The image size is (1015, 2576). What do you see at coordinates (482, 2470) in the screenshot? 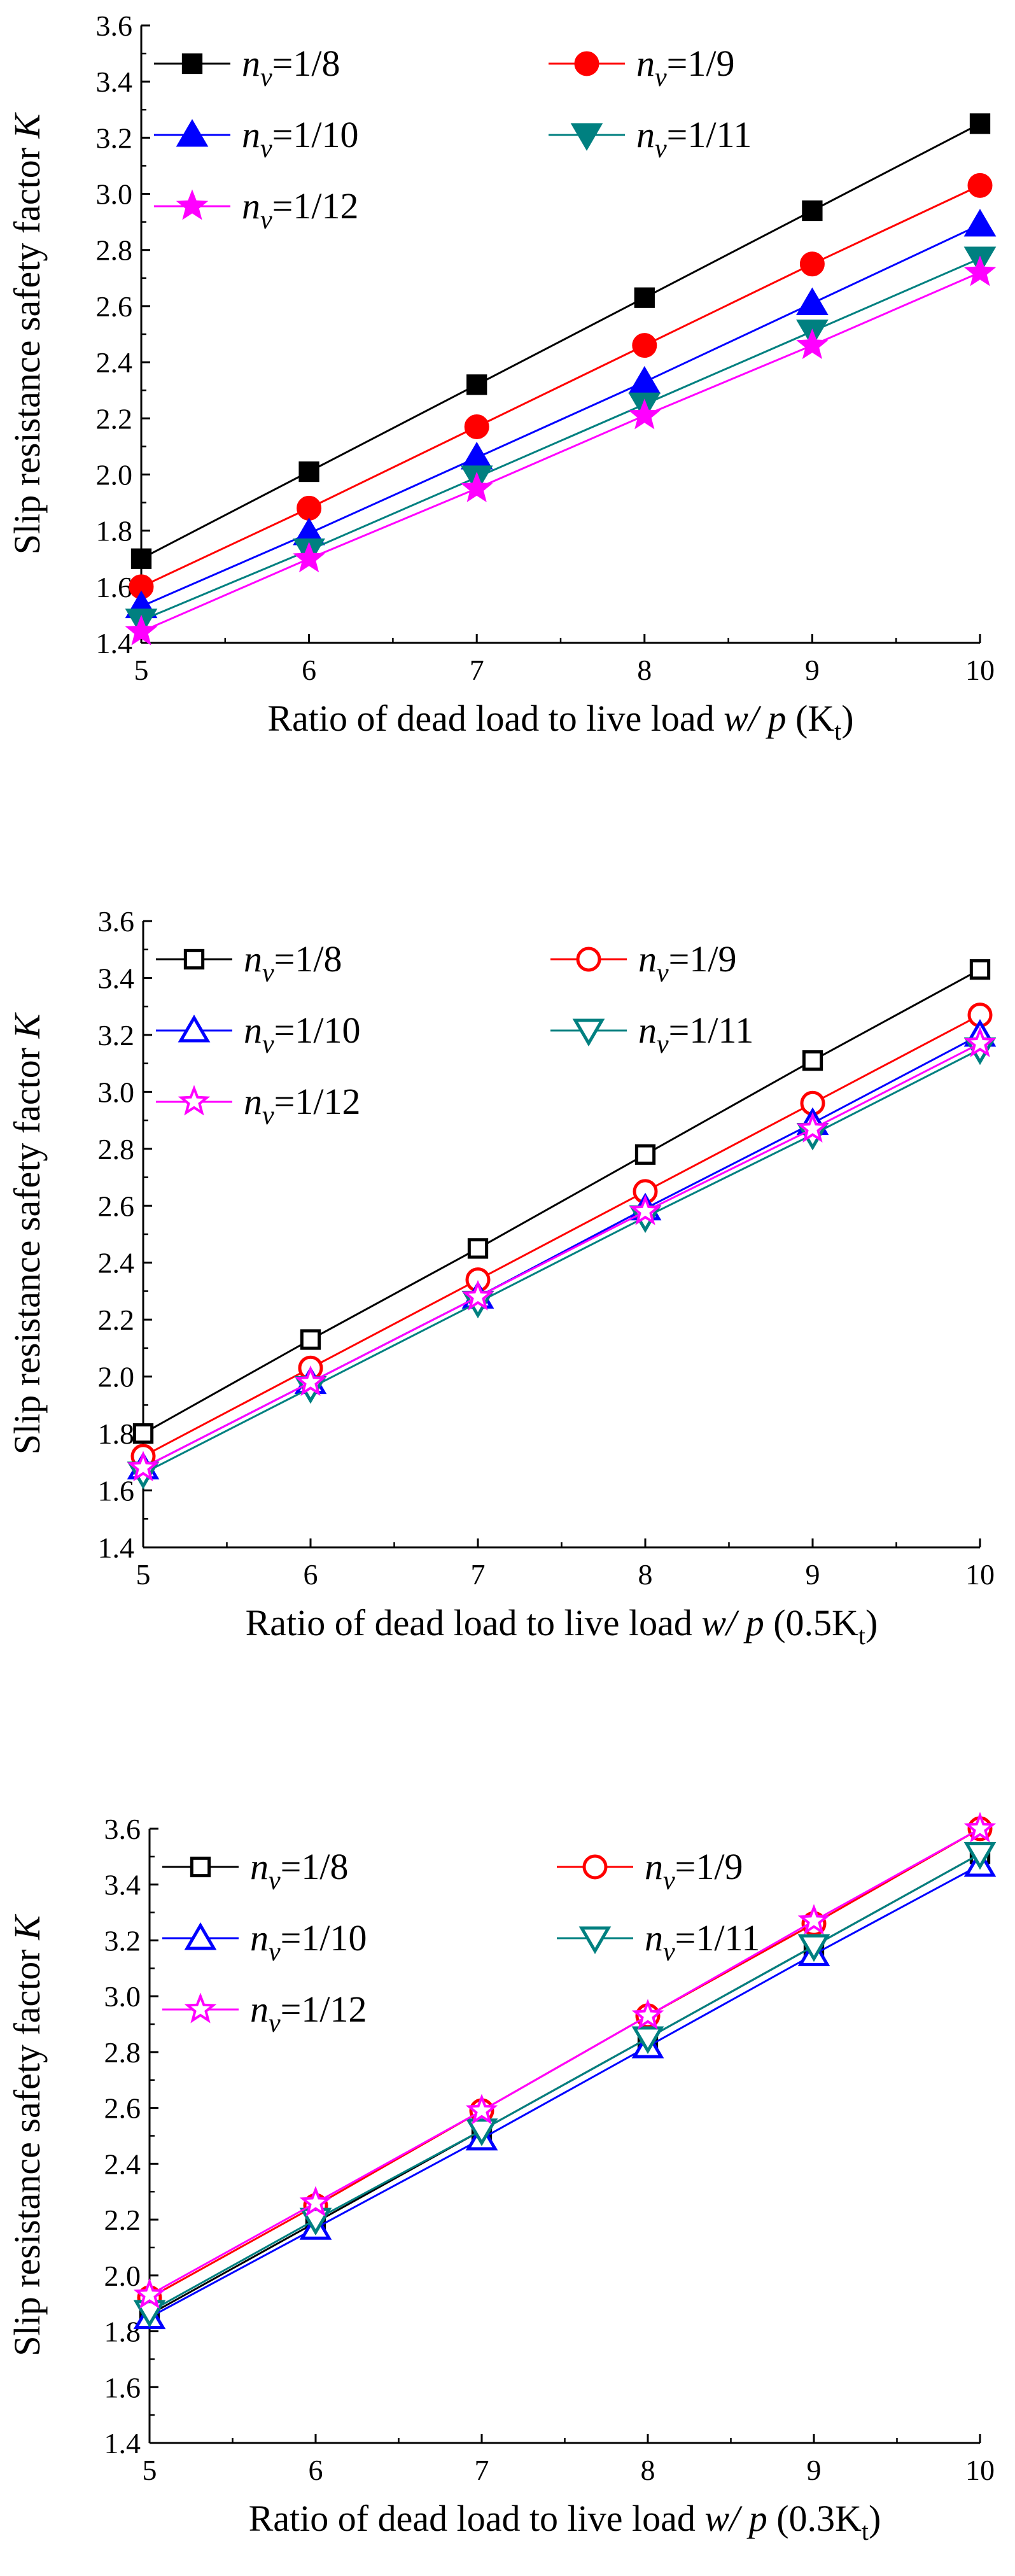
I see `x-tick-label: 7` at bounding box center [482, 2470].